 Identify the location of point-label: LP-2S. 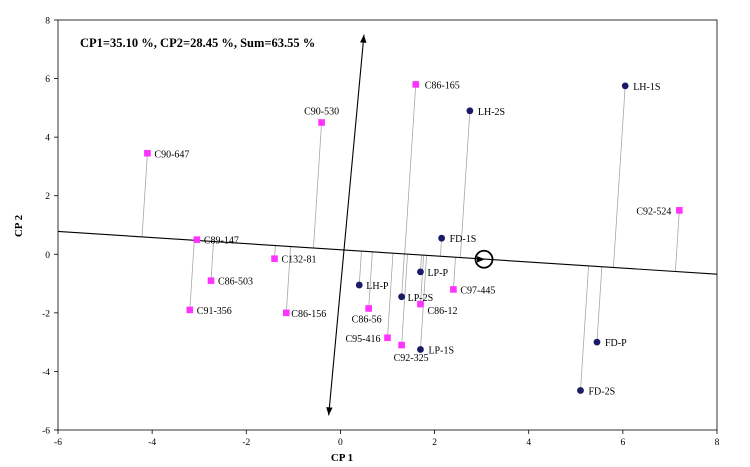
(421, 298).